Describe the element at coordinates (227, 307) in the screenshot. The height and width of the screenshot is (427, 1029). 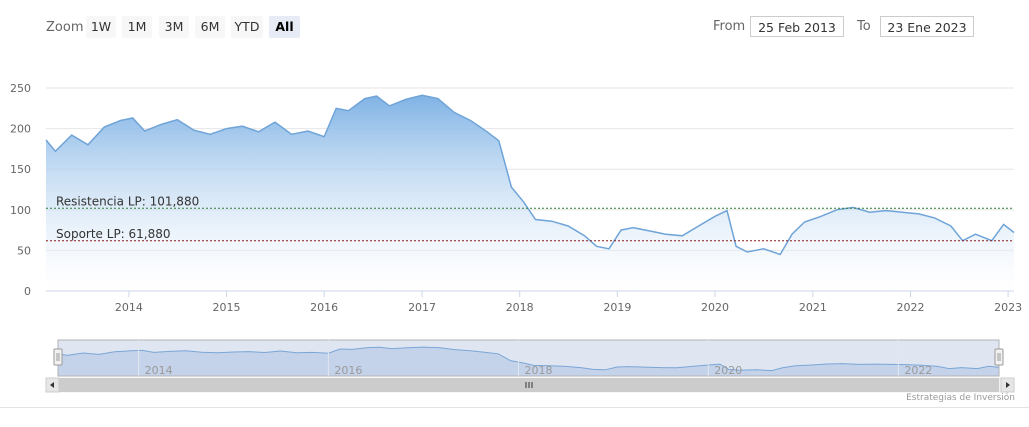
I see `x-tick-label: 2015` at that location.